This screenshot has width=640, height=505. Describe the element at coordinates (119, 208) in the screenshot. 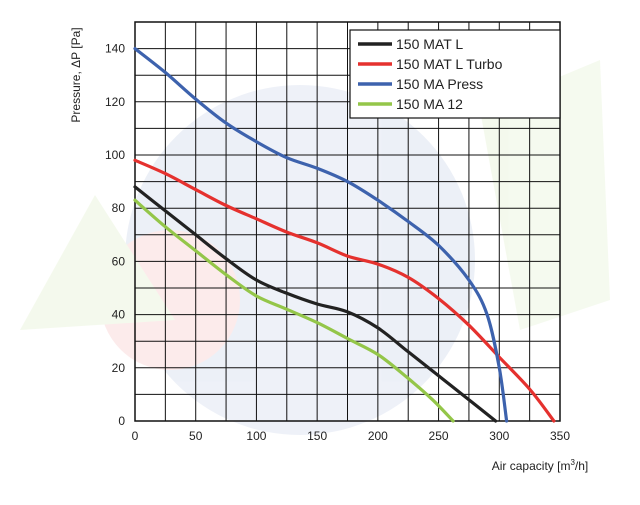

I see `y-tick-label: 80` at that location.